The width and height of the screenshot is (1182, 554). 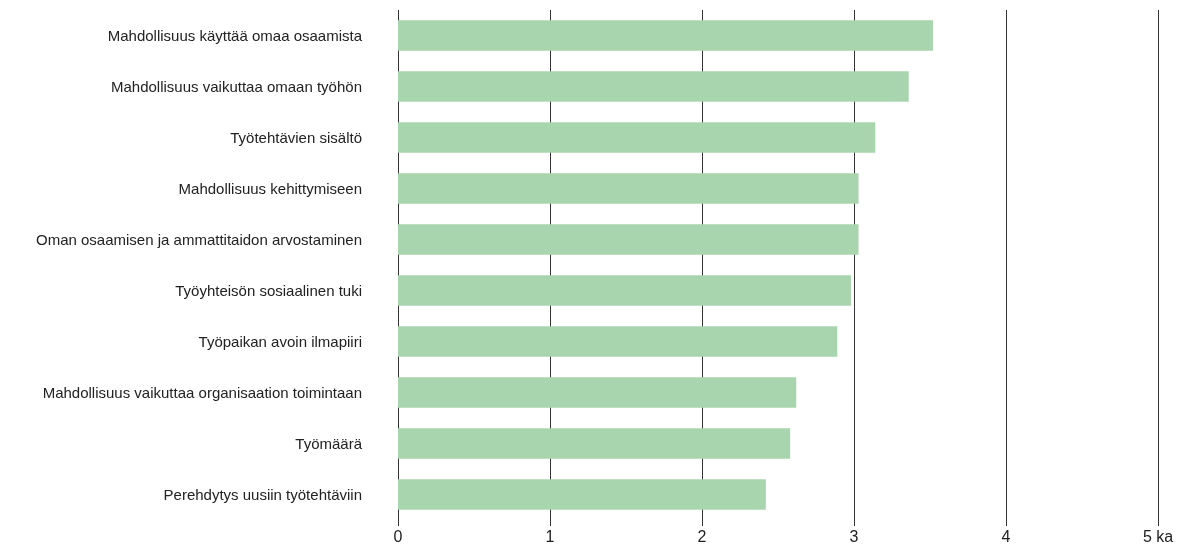 What do you see at coordinates (1006, 536) in the screenshot?
I see `x-tick-label: 4` at bounding box center [1006, 536].